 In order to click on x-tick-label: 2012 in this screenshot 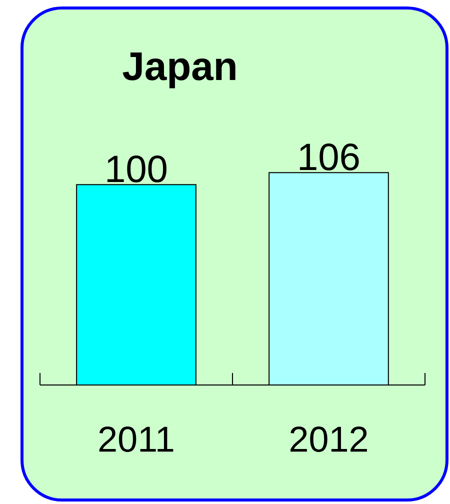, I will do `click(328, 439)`.